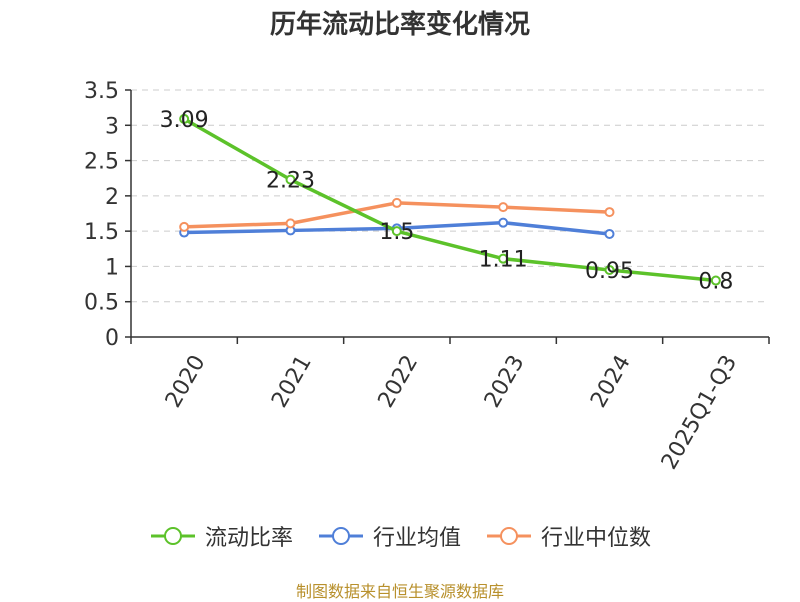 The height and width of the screenshot is (602, 800). What do you see at coordinates (101, 232) in the screenshot?
I see `y-tick-label: 1.5` at bounding box center [101, 232].